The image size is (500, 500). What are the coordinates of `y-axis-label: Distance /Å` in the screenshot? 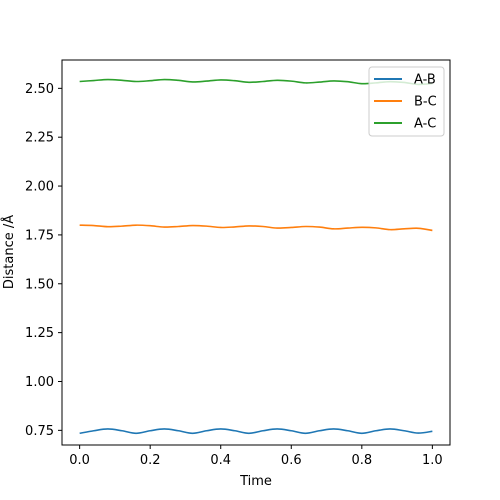 It's located at (9, 252).